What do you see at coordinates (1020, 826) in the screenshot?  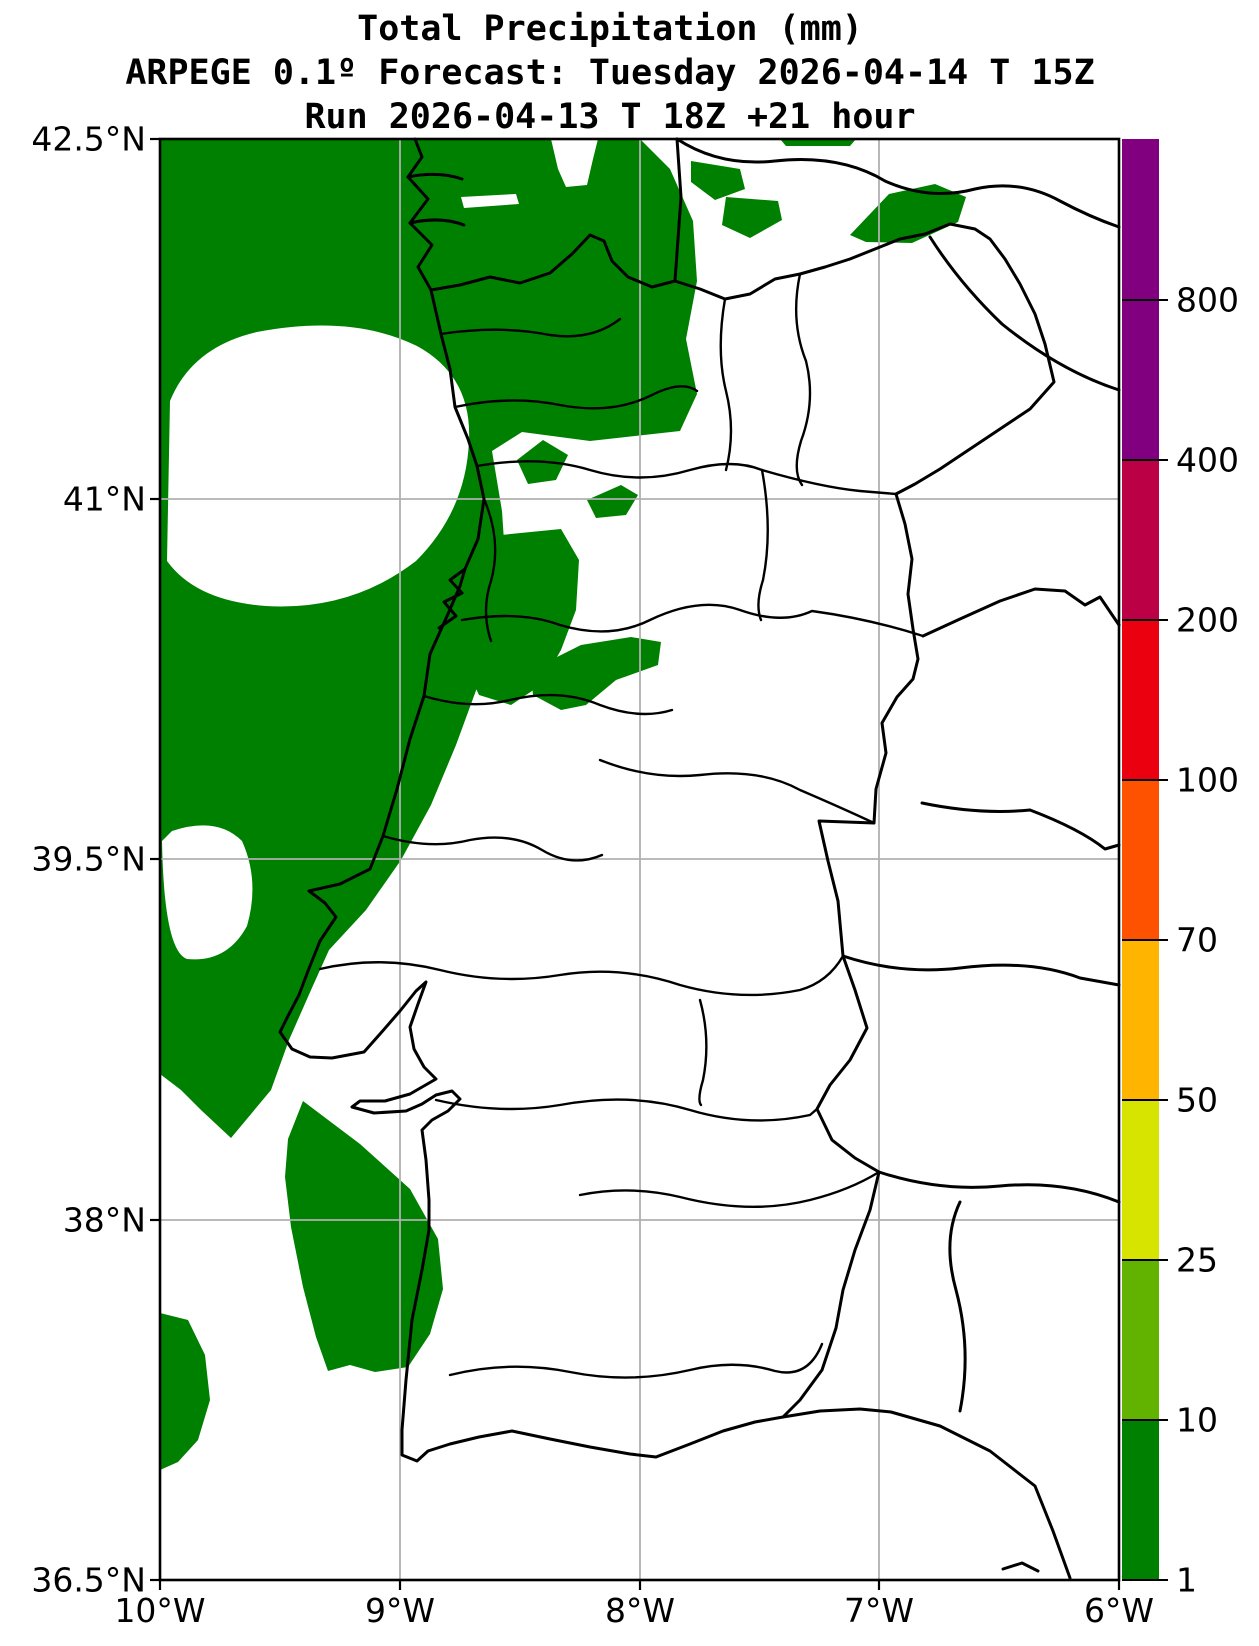 I see `spain-region-border-caceres` at bounding box center [1020, 826].